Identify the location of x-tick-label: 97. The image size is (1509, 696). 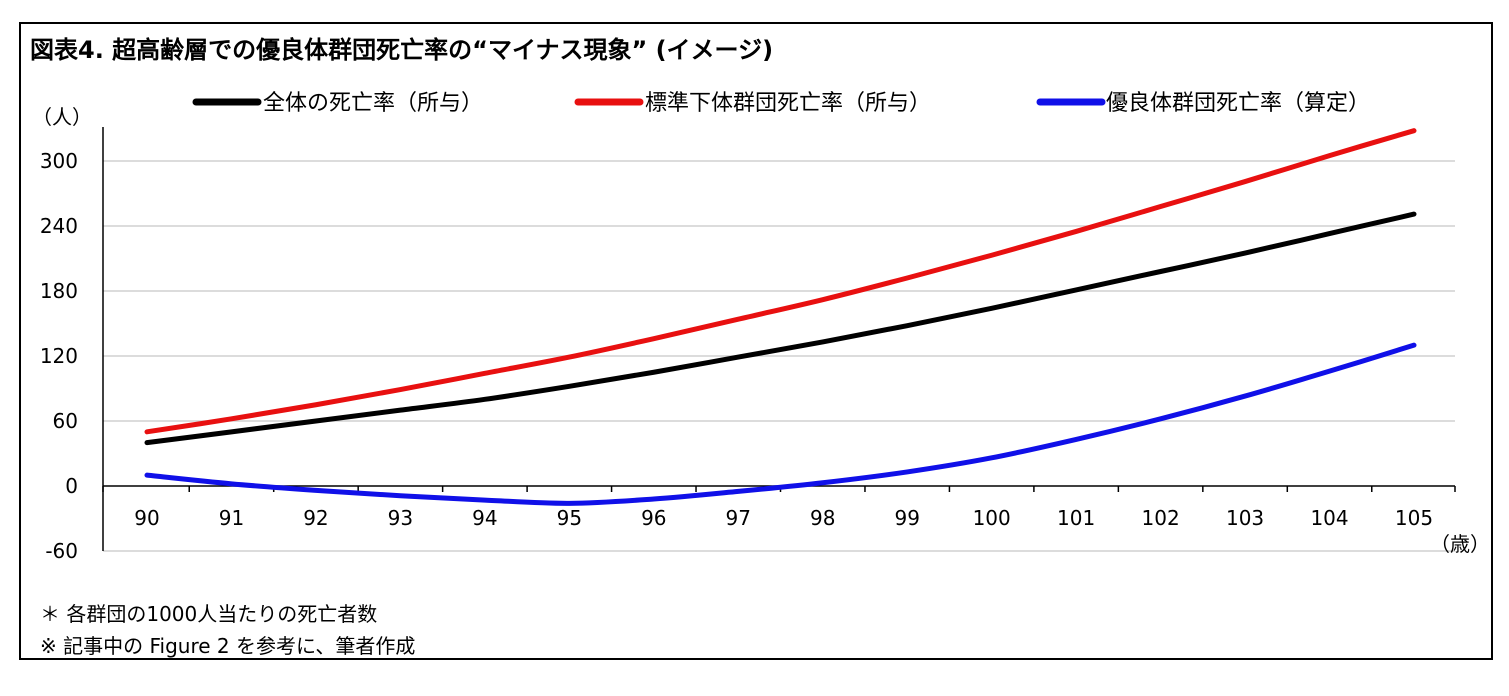
(738, 518).